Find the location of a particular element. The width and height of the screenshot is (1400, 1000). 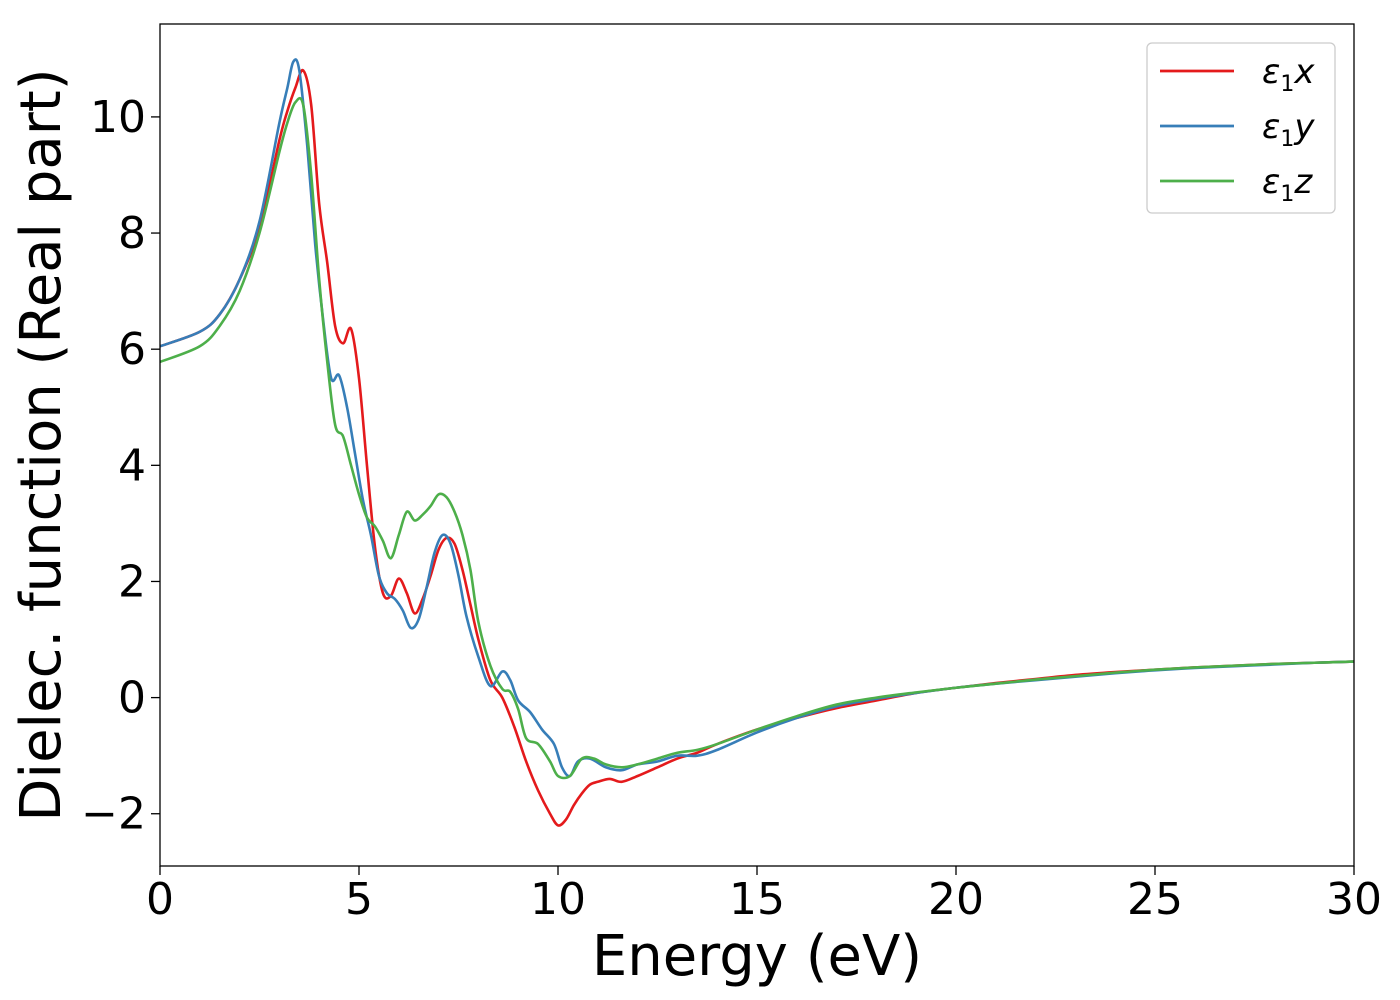

x-tick-label: 5 is located at coordinates (359, 899).